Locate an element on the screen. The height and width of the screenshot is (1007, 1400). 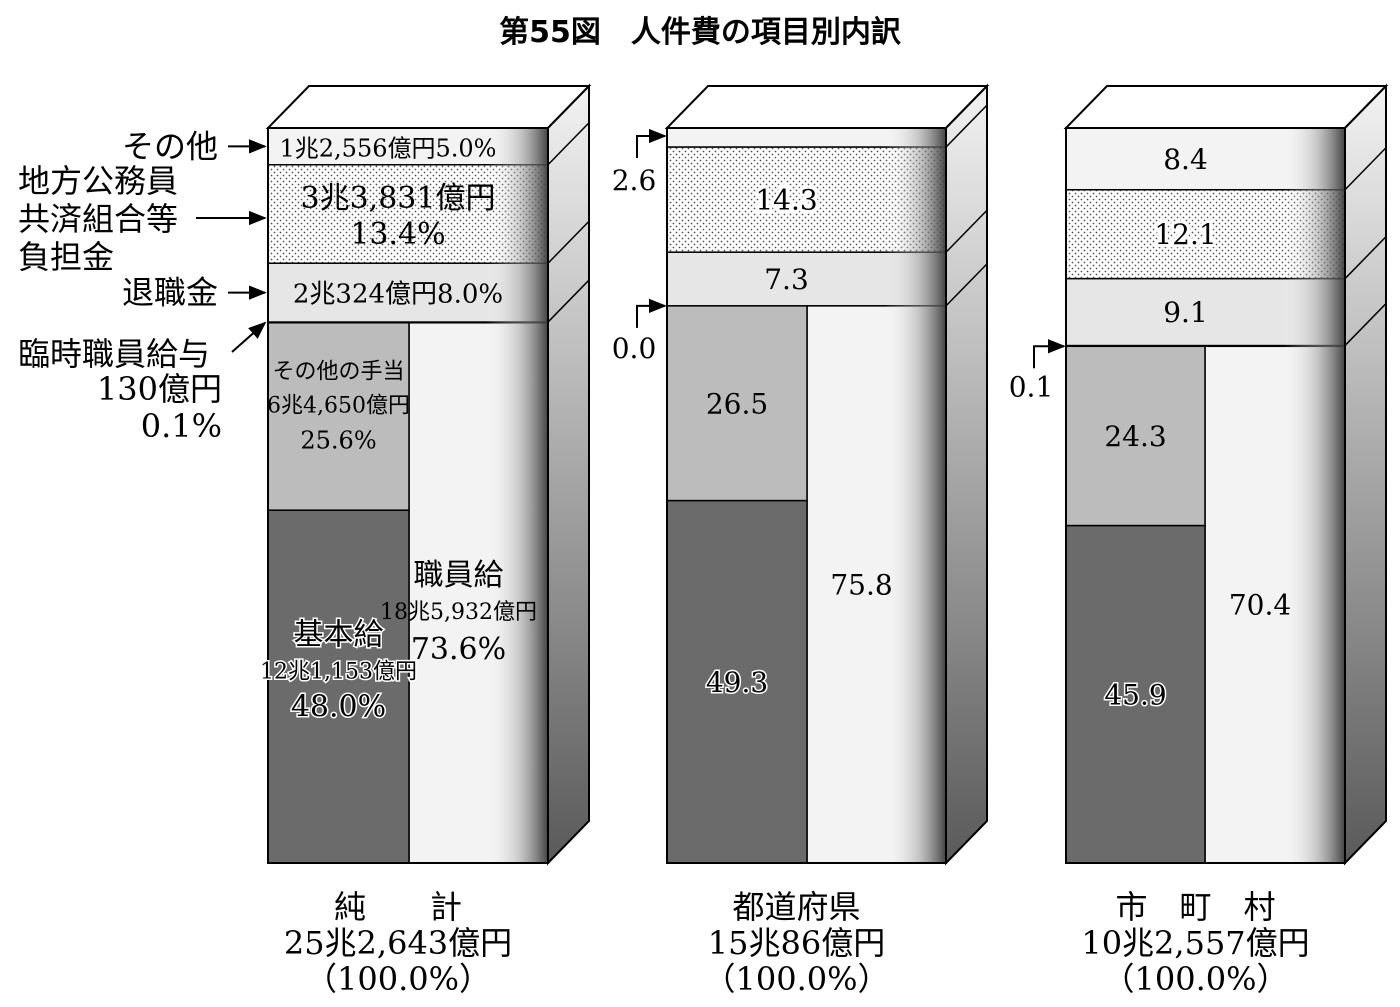
label-bar1-teate-pct: 25.6% is located at coordinates (338, 440).